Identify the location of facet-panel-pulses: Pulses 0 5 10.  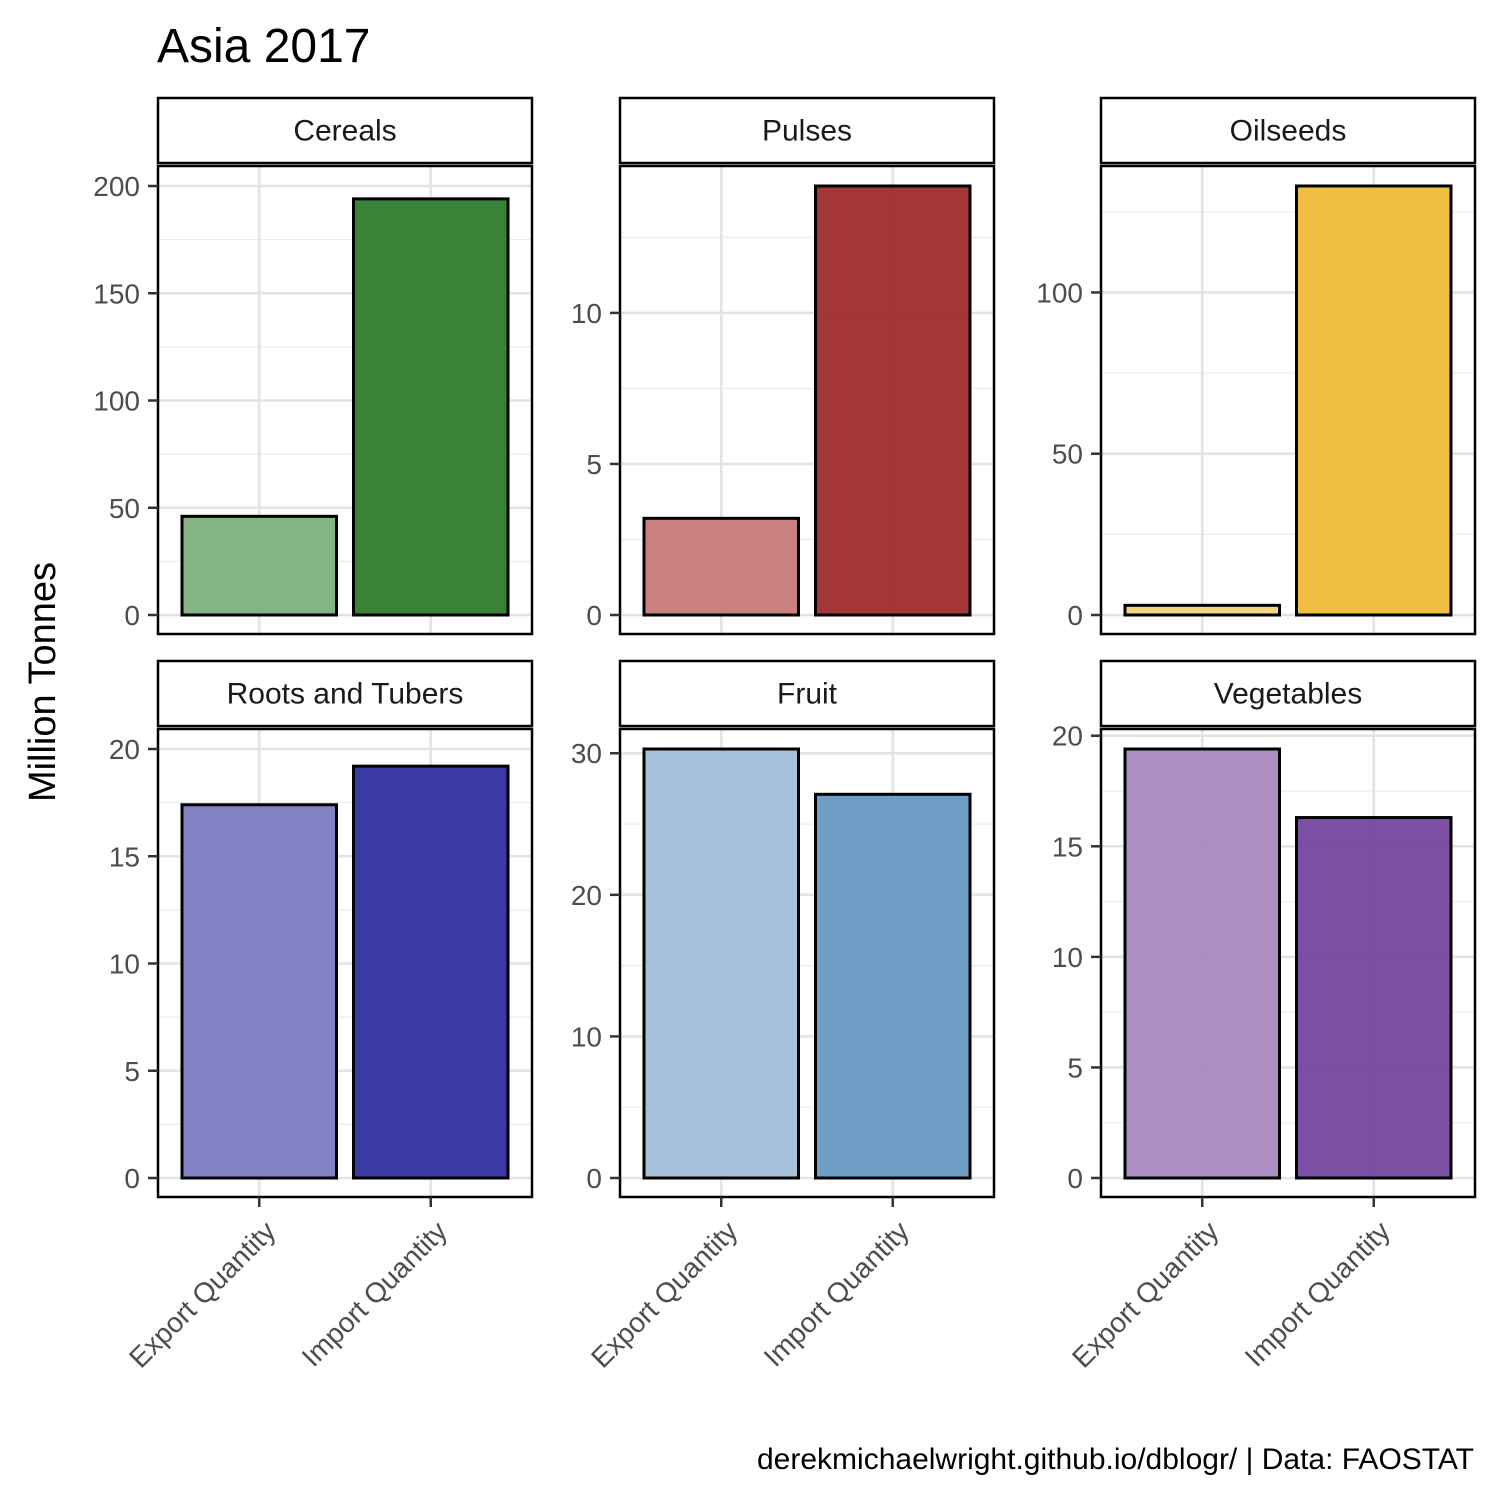
(783, 366).